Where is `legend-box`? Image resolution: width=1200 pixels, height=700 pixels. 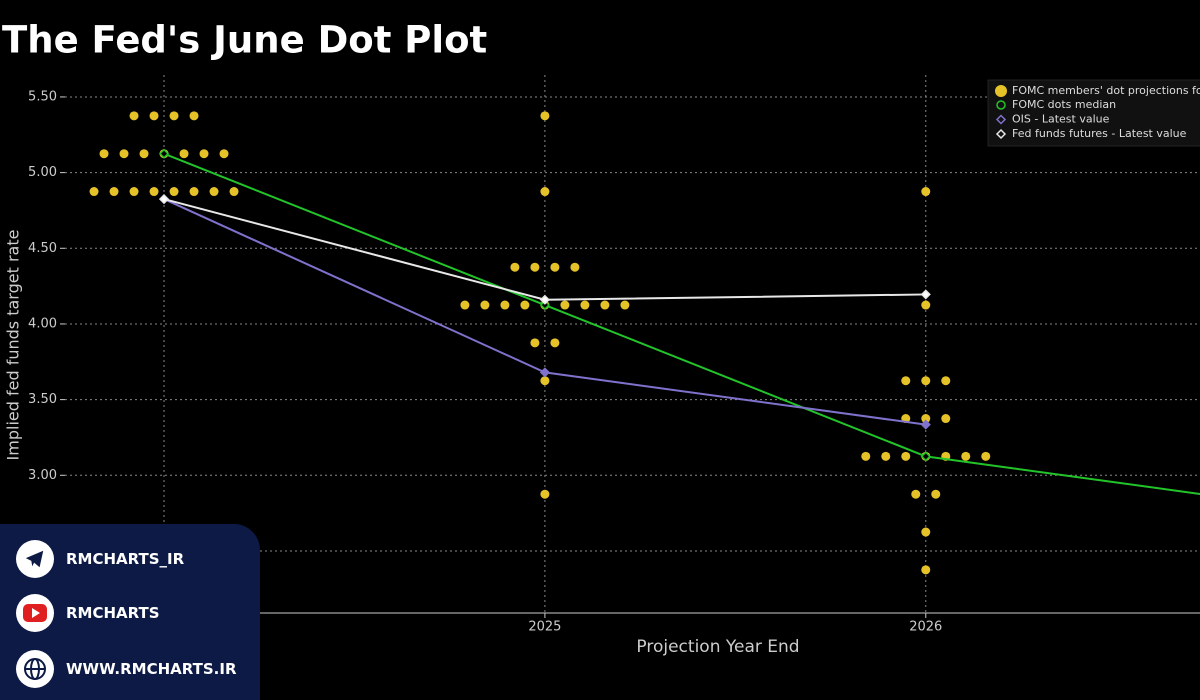
legend-box is located at coordinates (1093, 113).